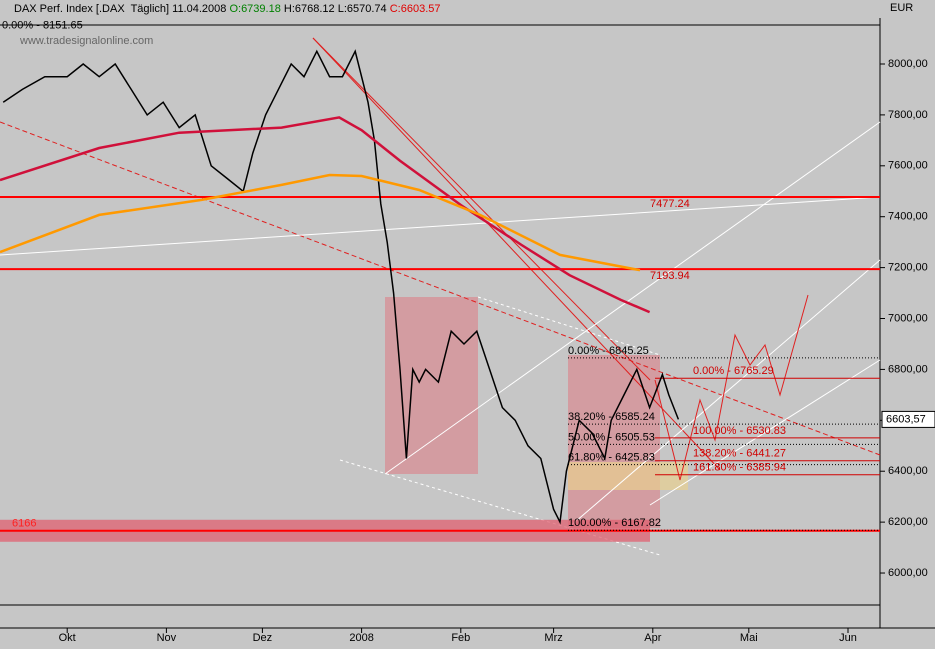  Describe the element at coordinates (652, 638) in the screenshot. I see `x-tick-label: Apr` at that location.